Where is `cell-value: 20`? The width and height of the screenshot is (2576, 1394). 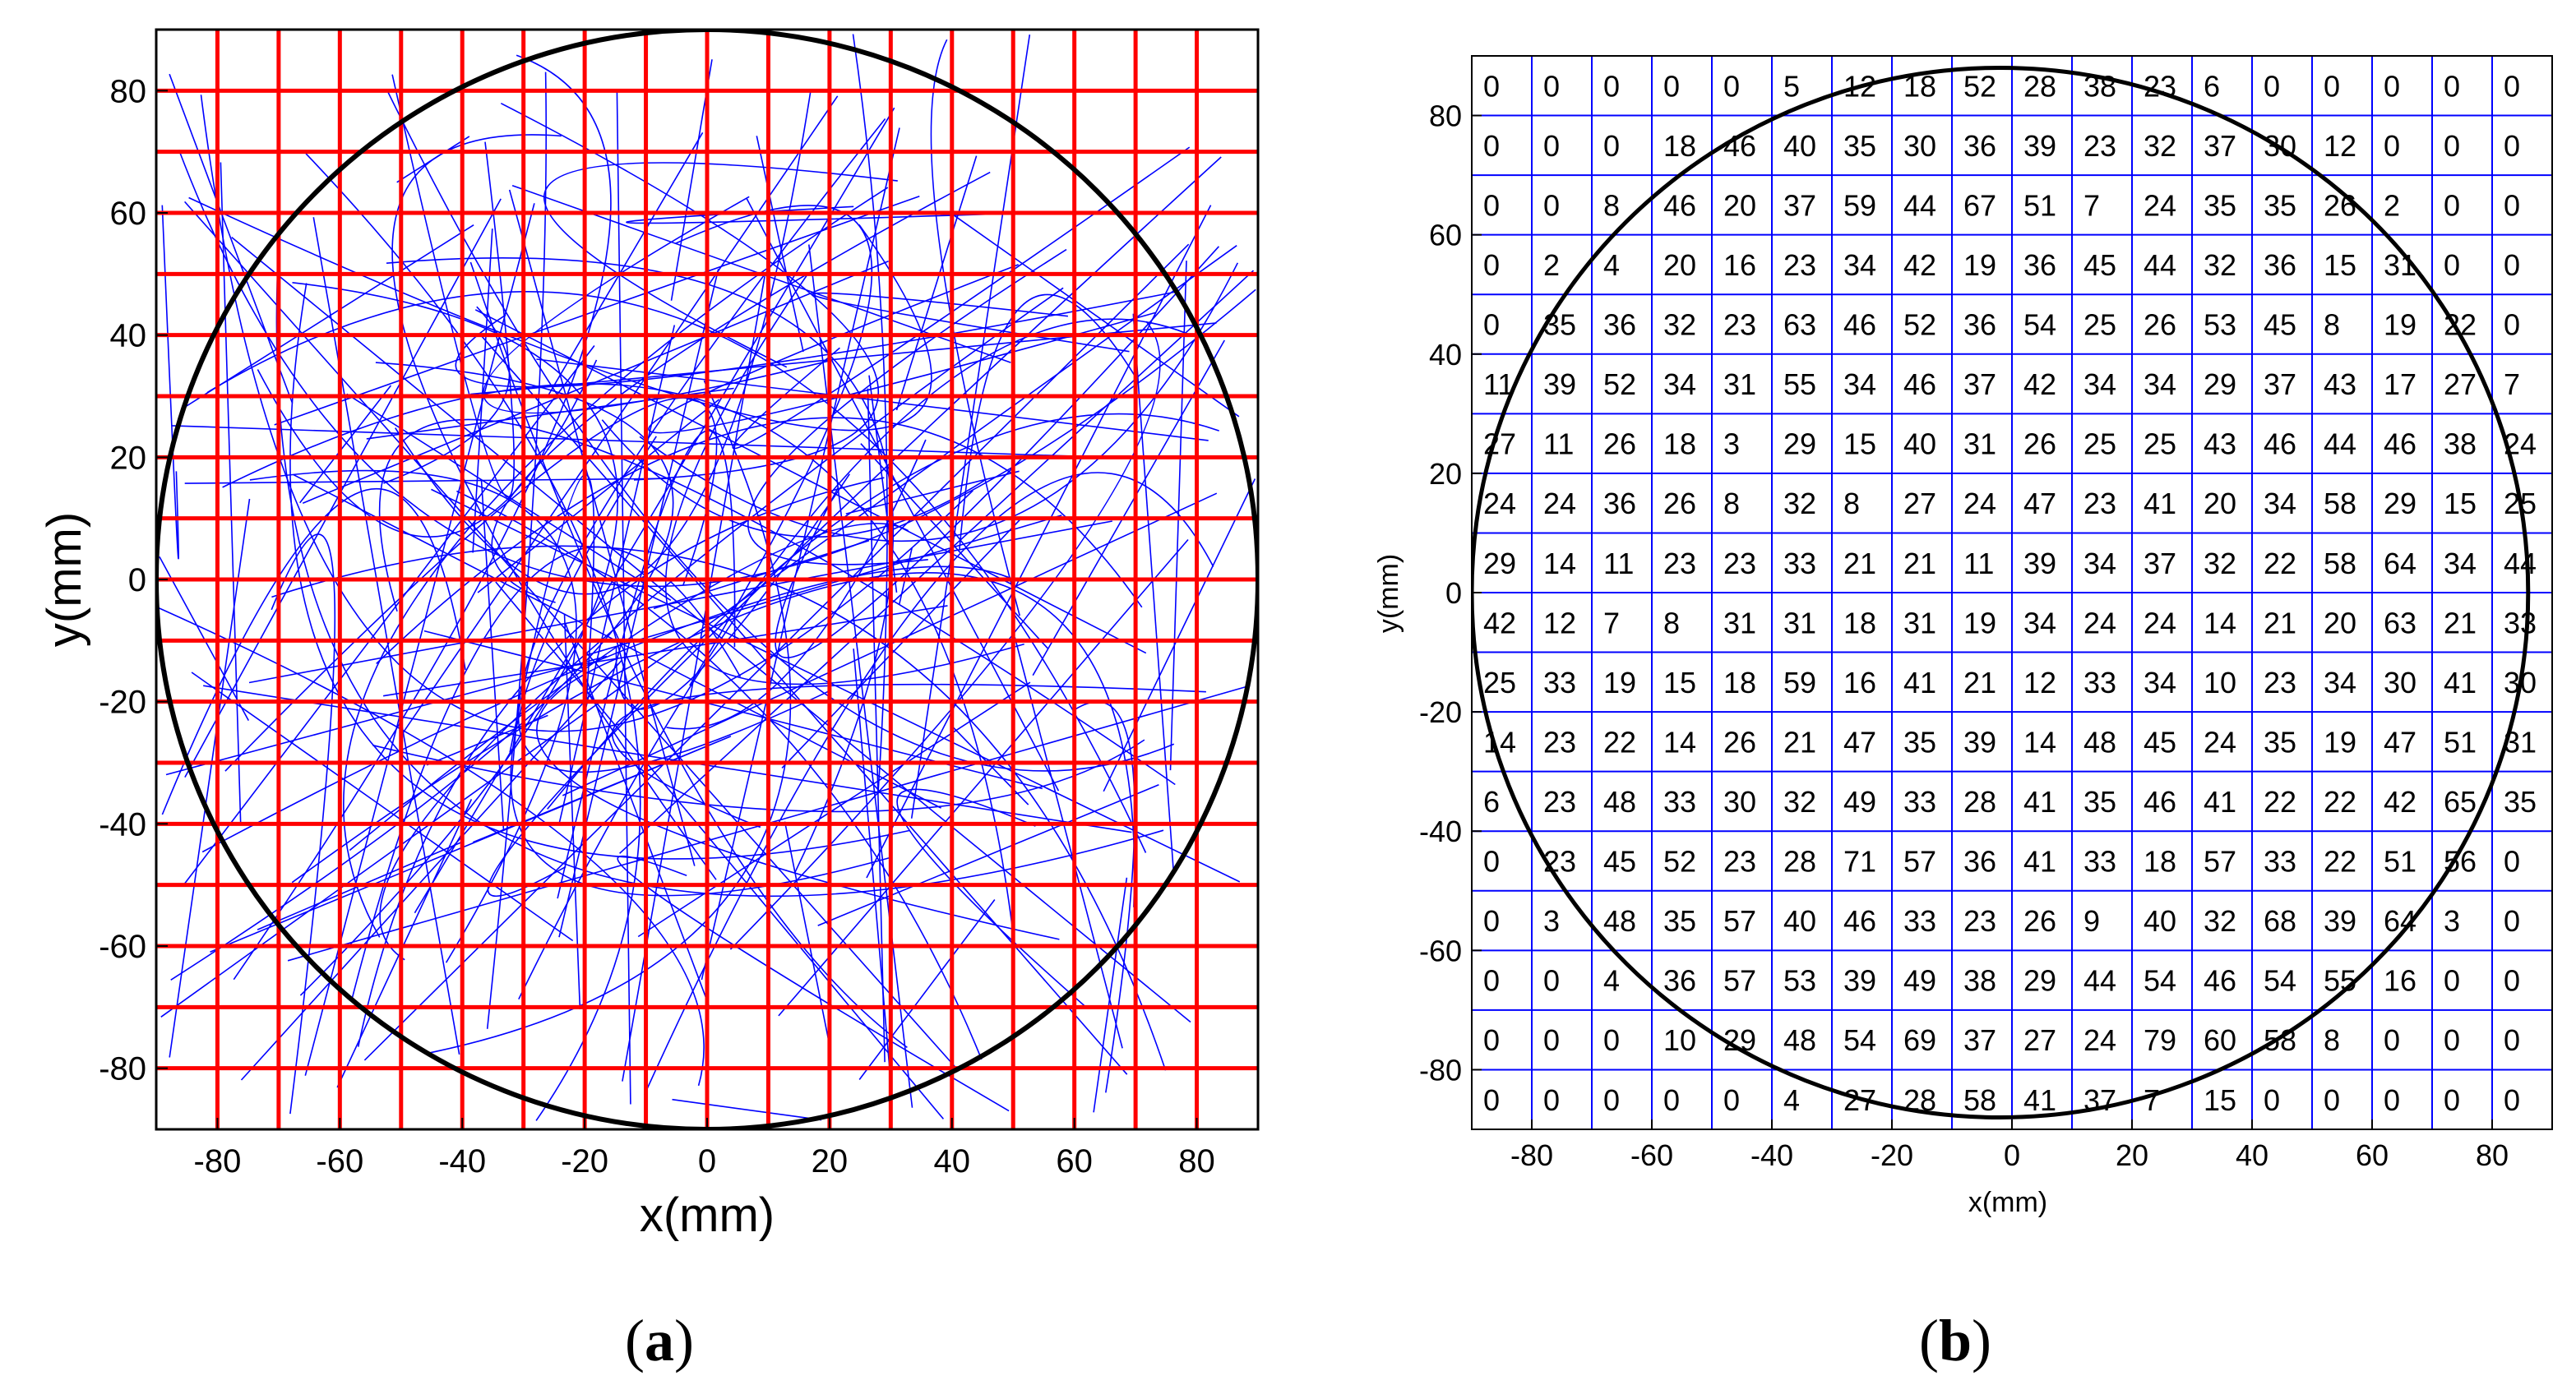
cell-value: 20 is located at coordinates (1739, 205).